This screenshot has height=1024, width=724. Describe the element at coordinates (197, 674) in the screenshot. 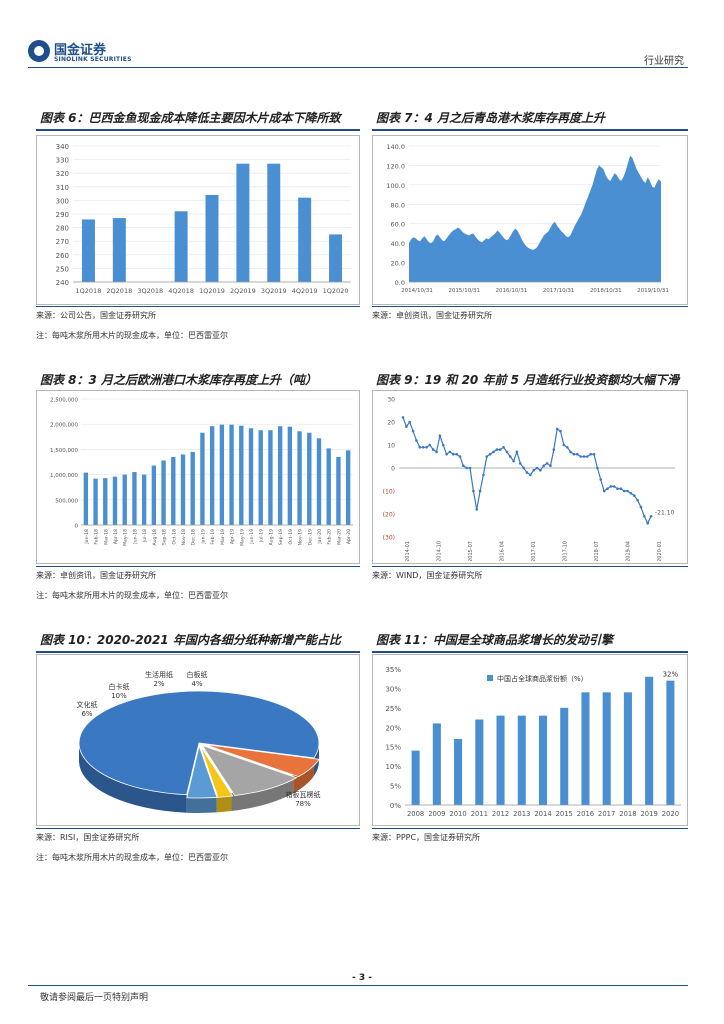

I see `pie-label: 白板纸` at that location.